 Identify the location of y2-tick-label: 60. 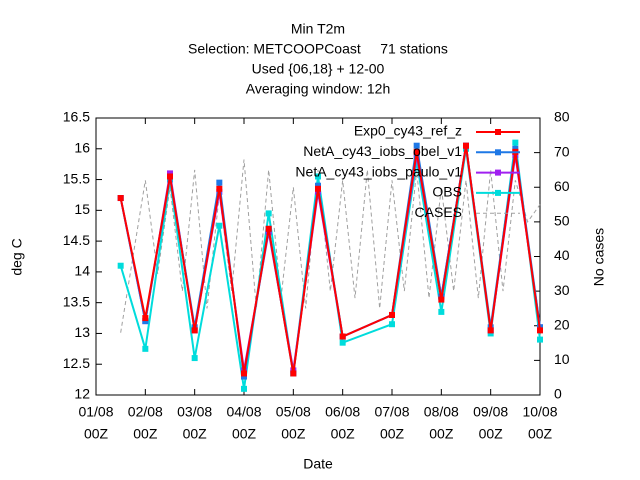
(562, 186).